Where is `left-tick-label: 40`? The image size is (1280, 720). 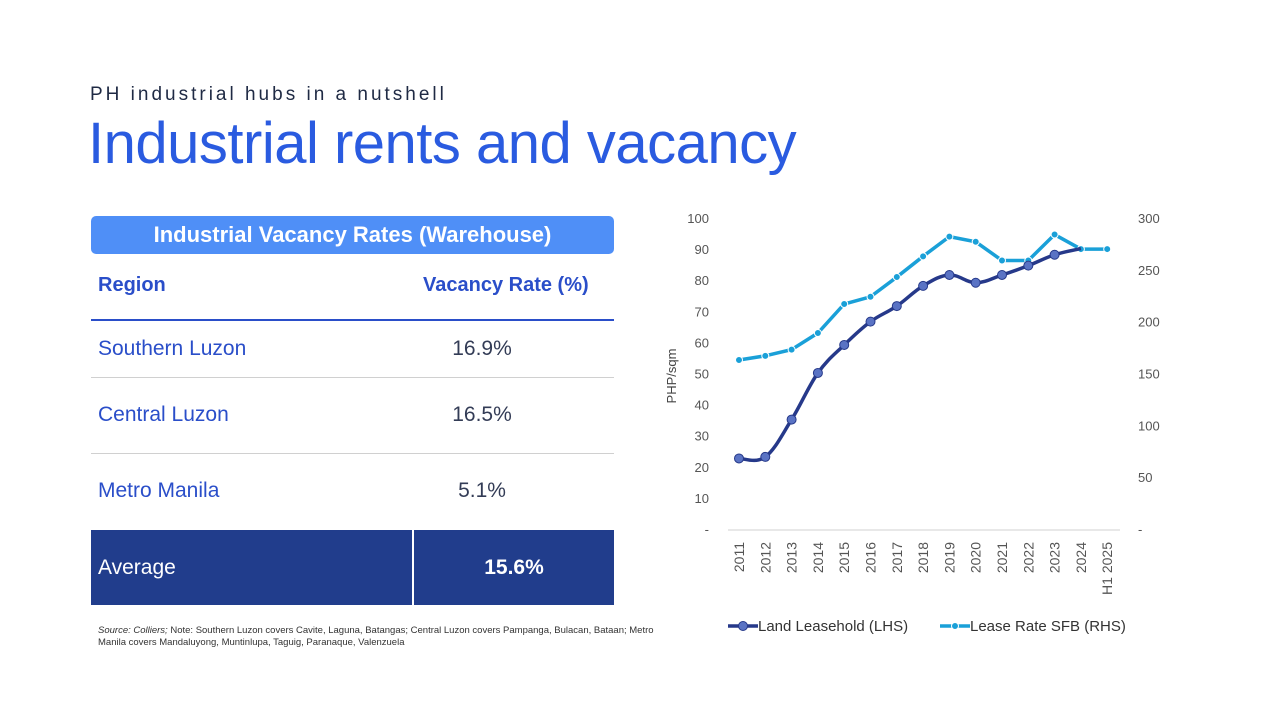 left-tick-label: 40 is located at coordinates (702, 405).